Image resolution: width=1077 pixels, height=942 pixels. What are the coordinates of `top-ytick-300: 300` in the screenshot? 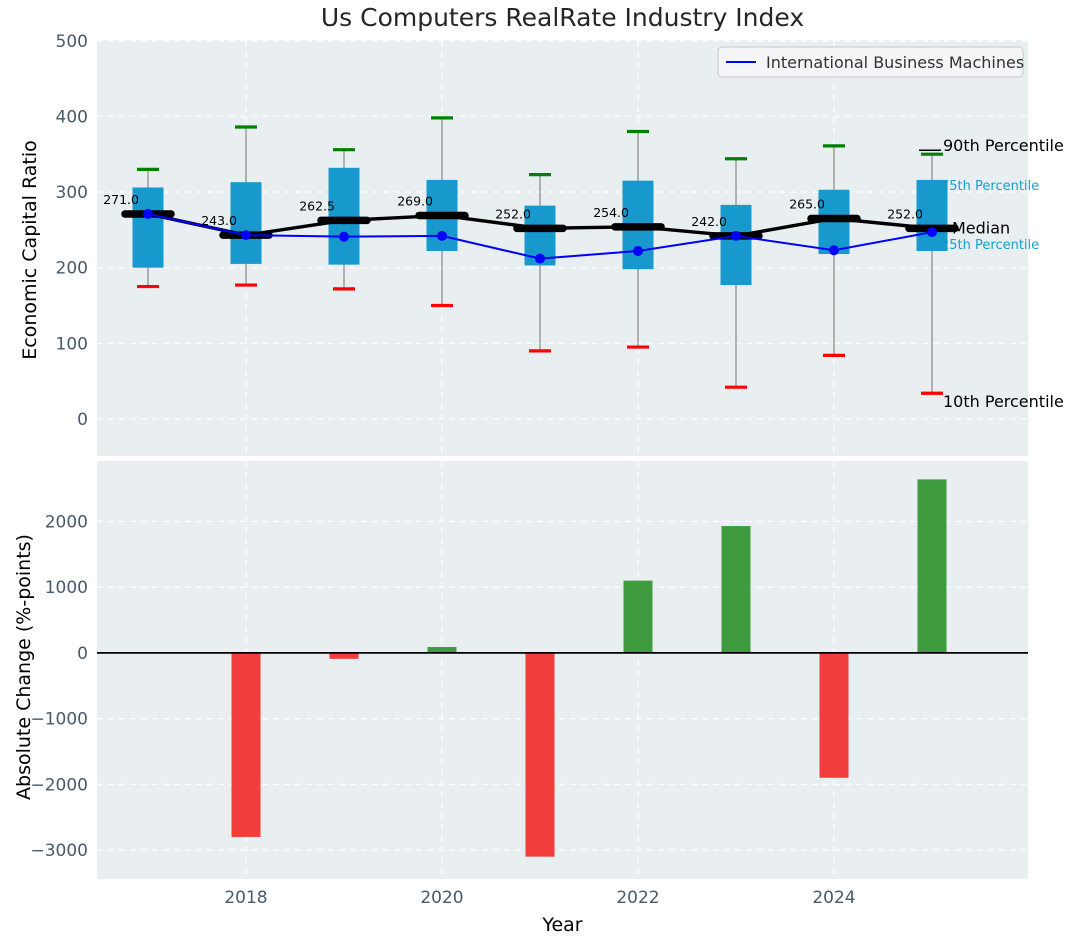 It's located at (72, 193).